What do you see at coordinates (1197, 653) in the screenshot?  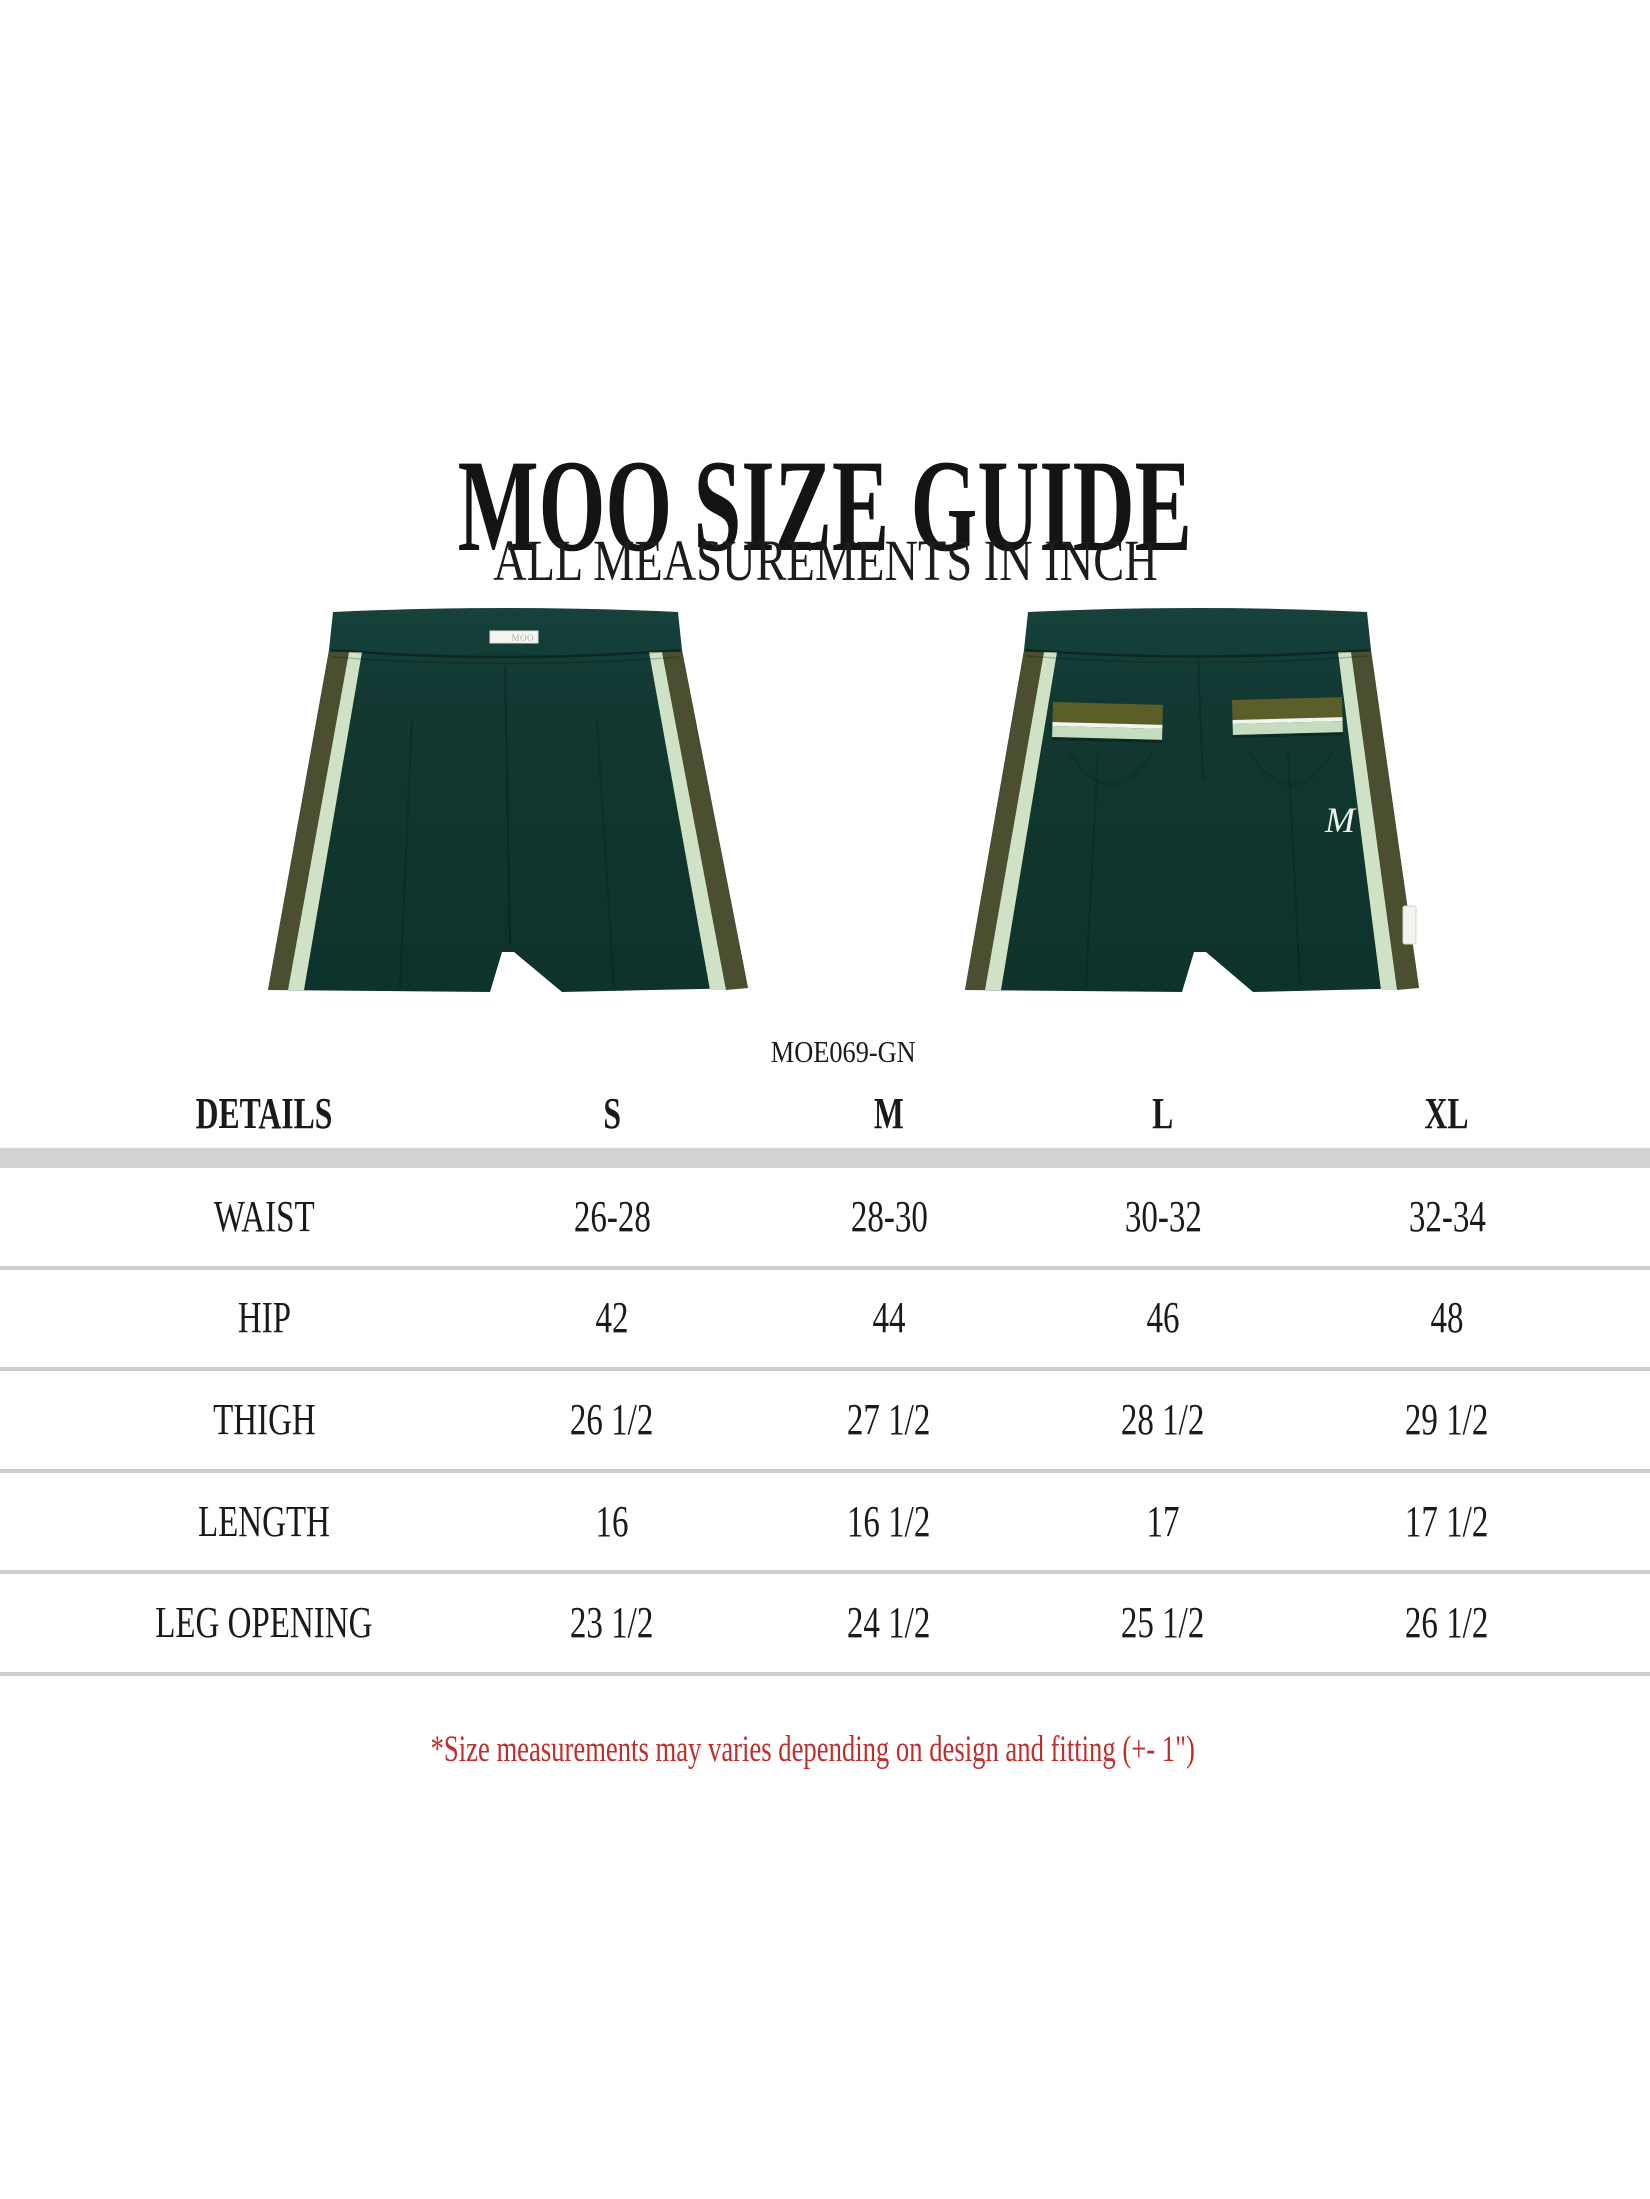 I see `back-waistband-seam` at bounding box center [1197, 653].